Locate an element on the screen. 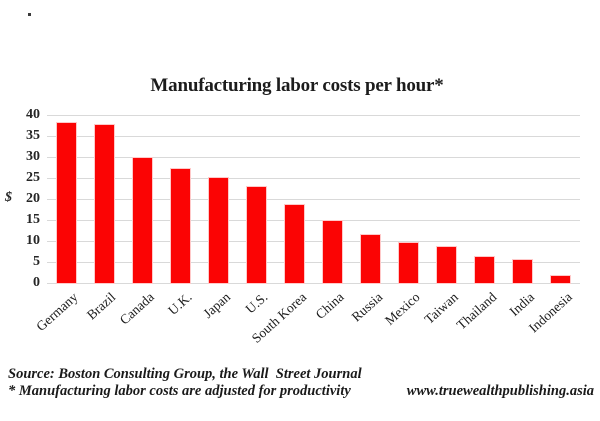 This screenshot has height=421, width=600. bar-japan is located at coordinates (218, 230).